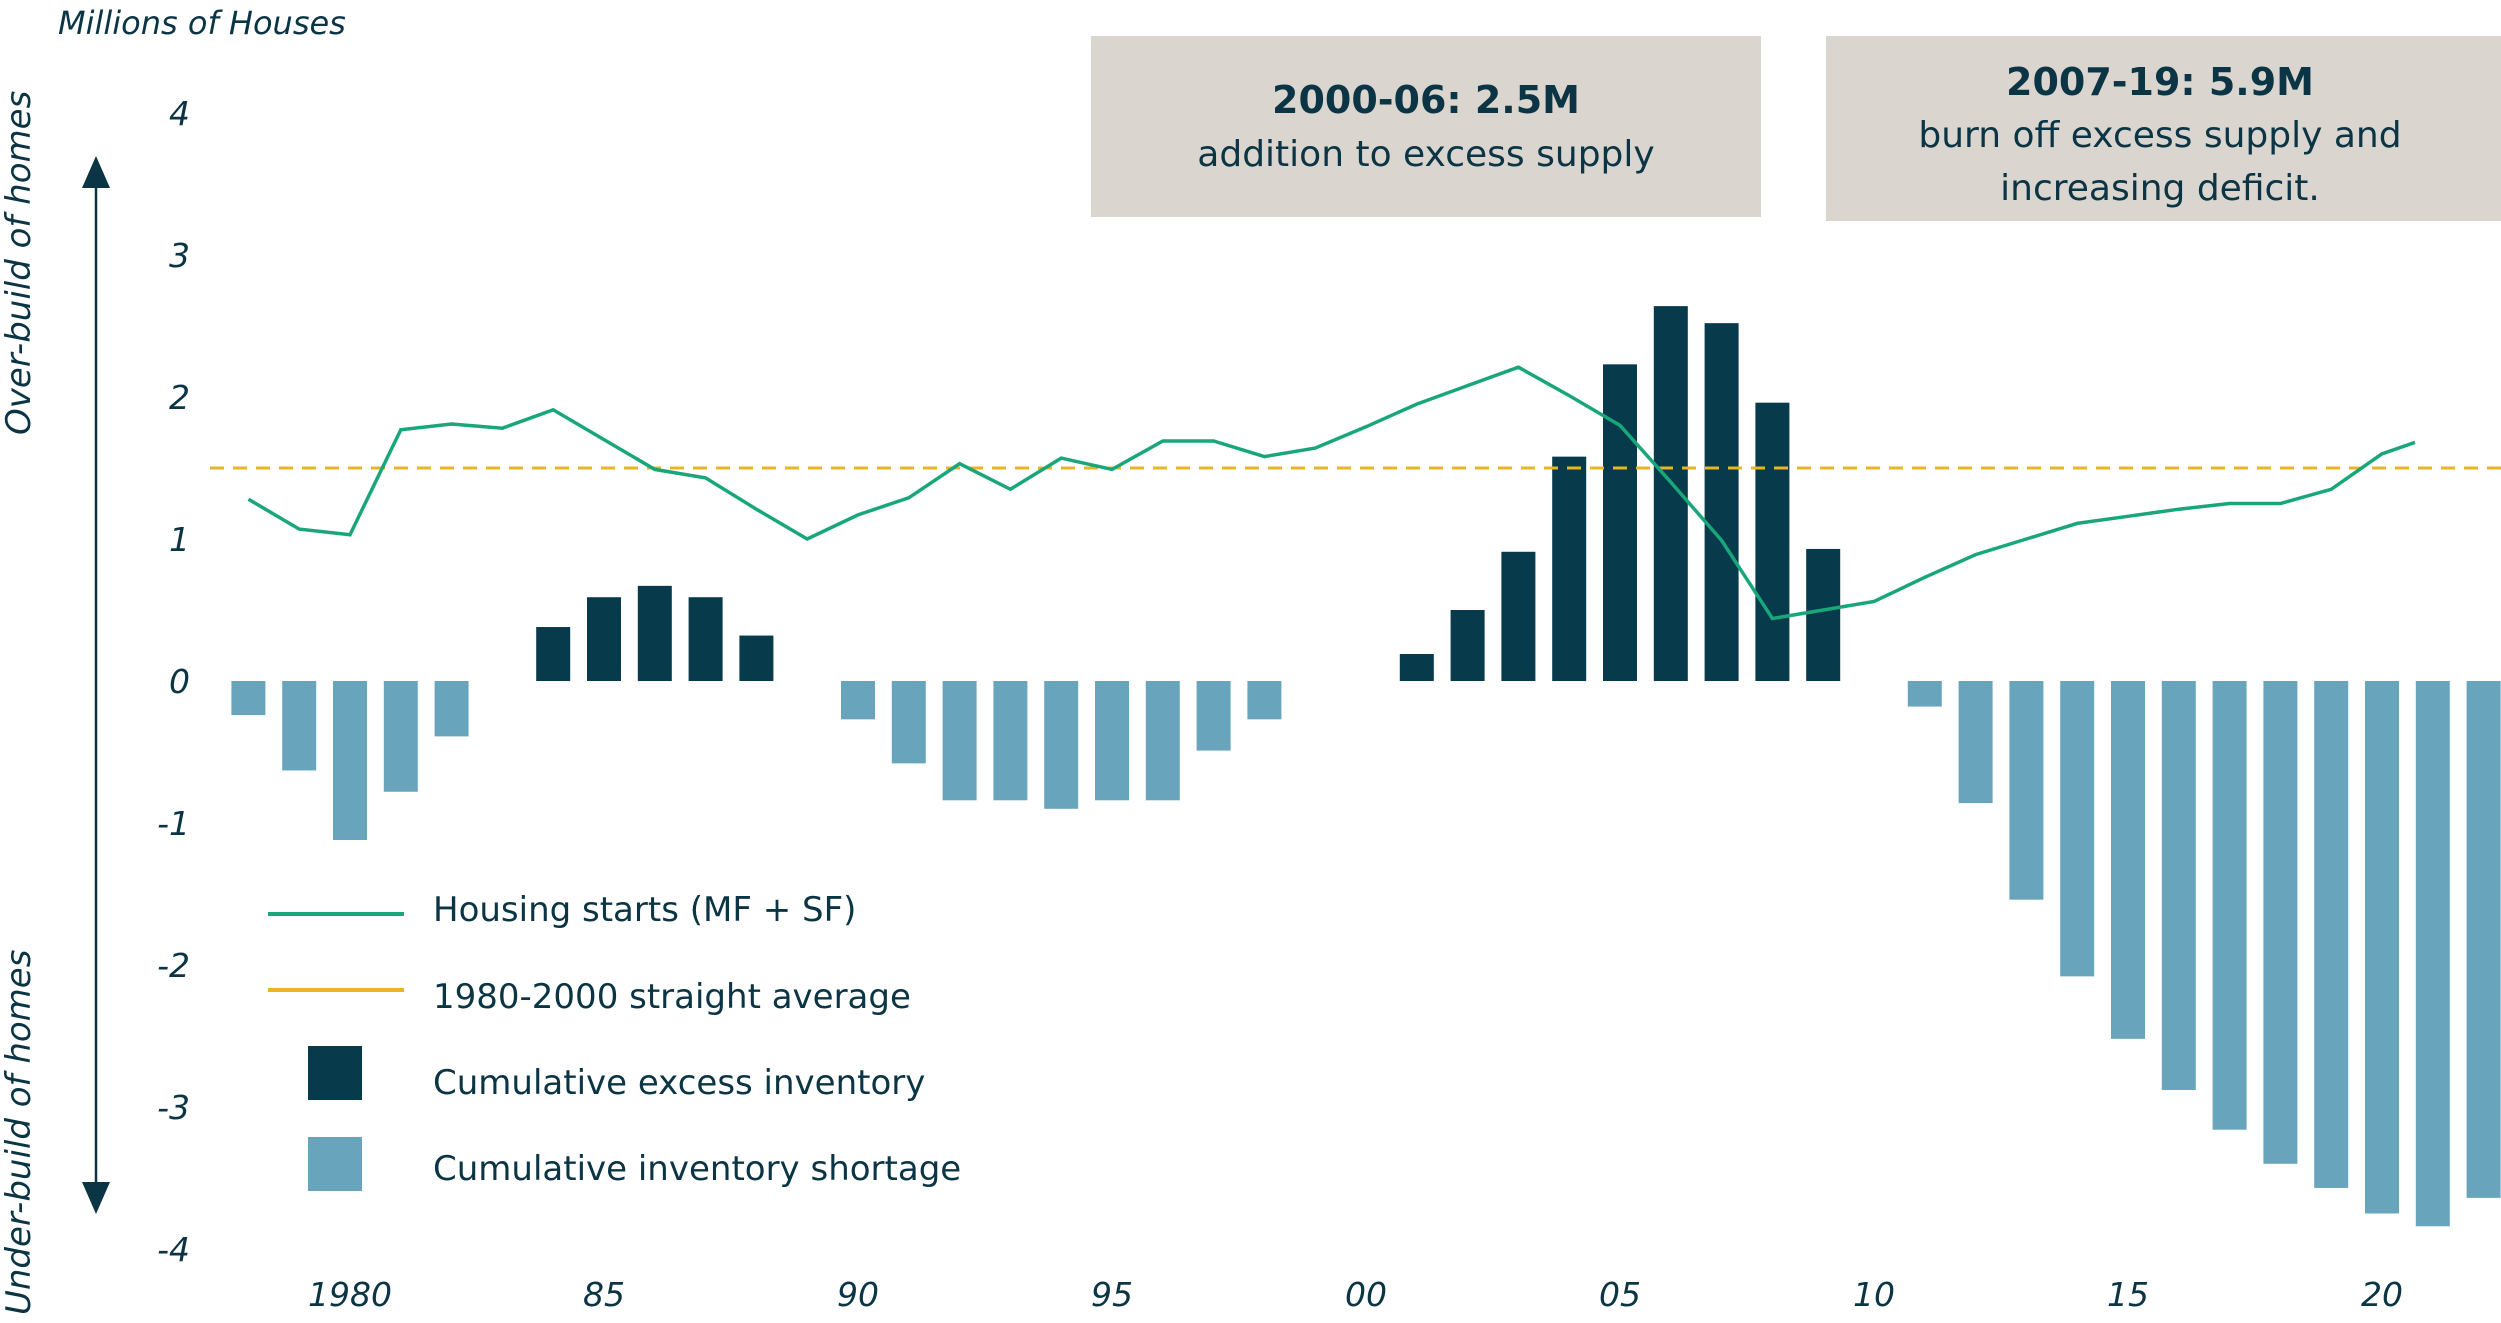  Describe the element at coordinates (173, 1249) in the screenshot. I see `y-tick-label: -4` at that location.